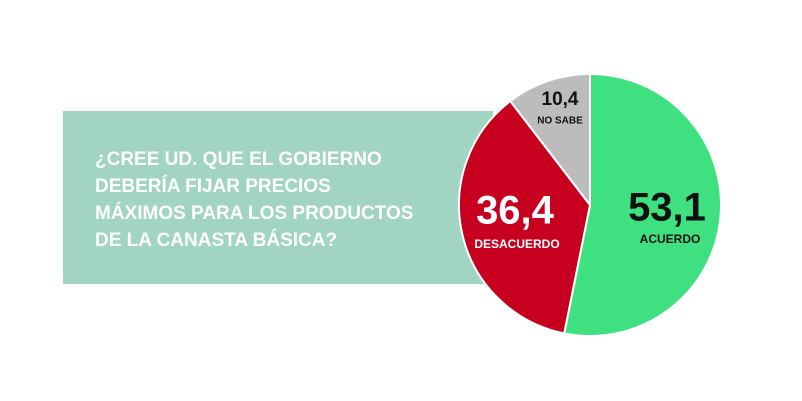 This screenshot has height=401, width=802. What do you see at coordinates (238, 159) in the screenshot?
I see `chart-title-line: ¿CREE UD. QUE EL GOBIERNO` at bounding box center [238, 159].